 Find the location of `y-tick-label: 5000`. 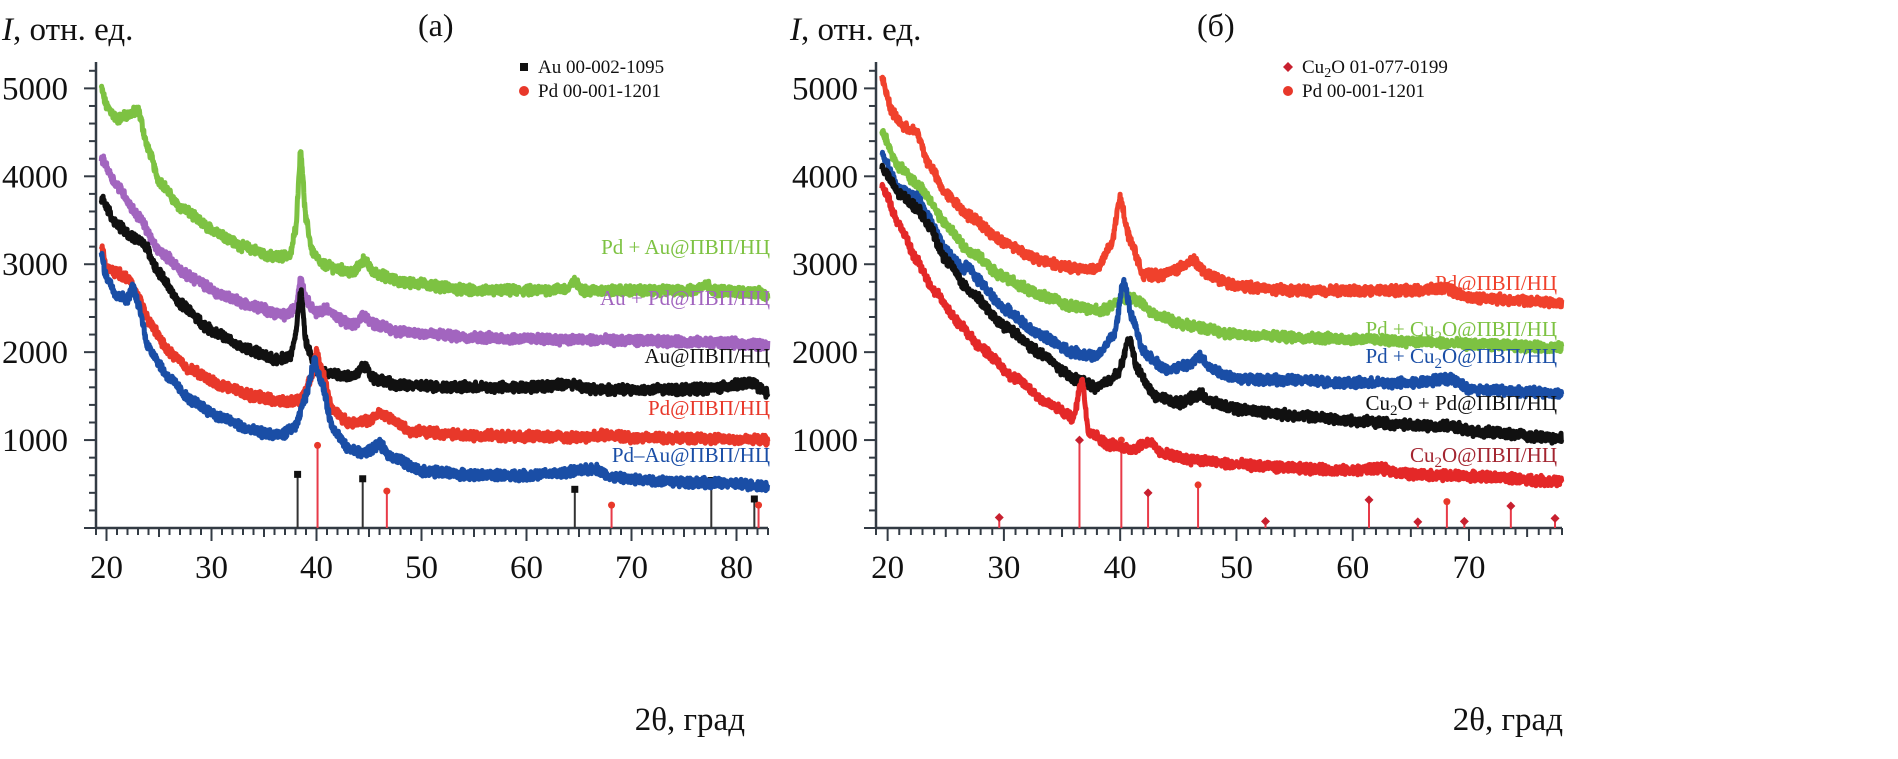

y-tick-label: 5000 is located at coordinates (35, 89).